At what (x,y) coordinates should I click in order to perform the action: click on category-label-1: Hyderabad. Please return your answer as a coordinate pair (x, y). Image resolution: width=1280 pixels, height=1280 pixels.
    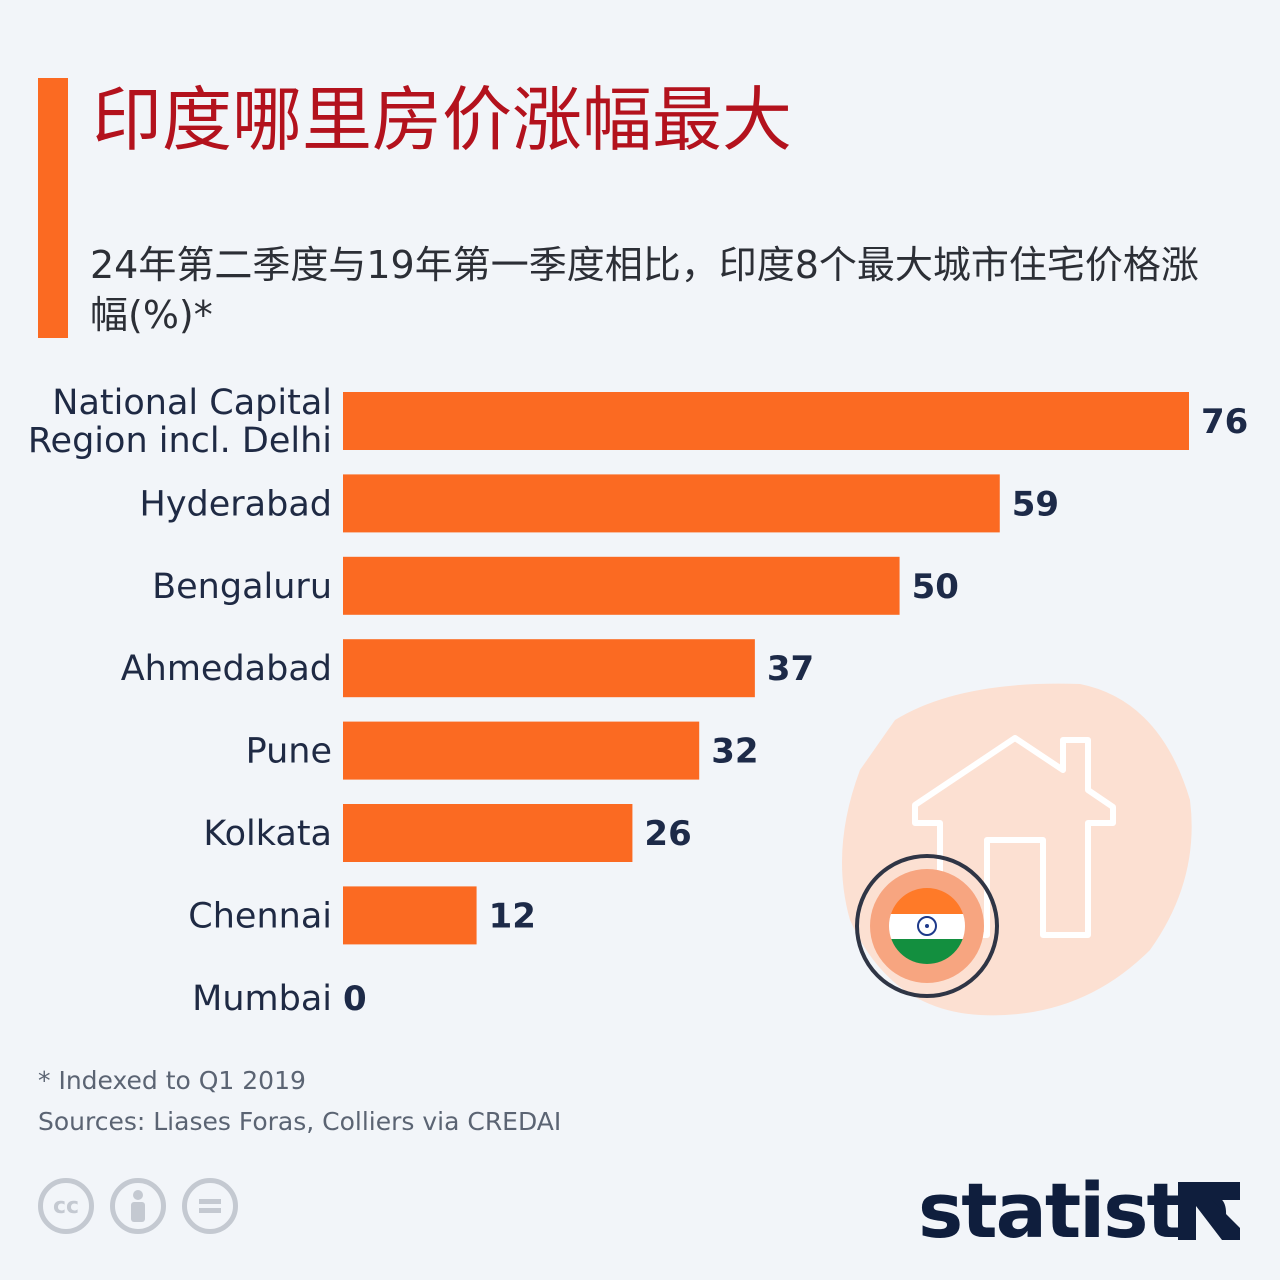
    Looking at the image, I should click on (236, 504).